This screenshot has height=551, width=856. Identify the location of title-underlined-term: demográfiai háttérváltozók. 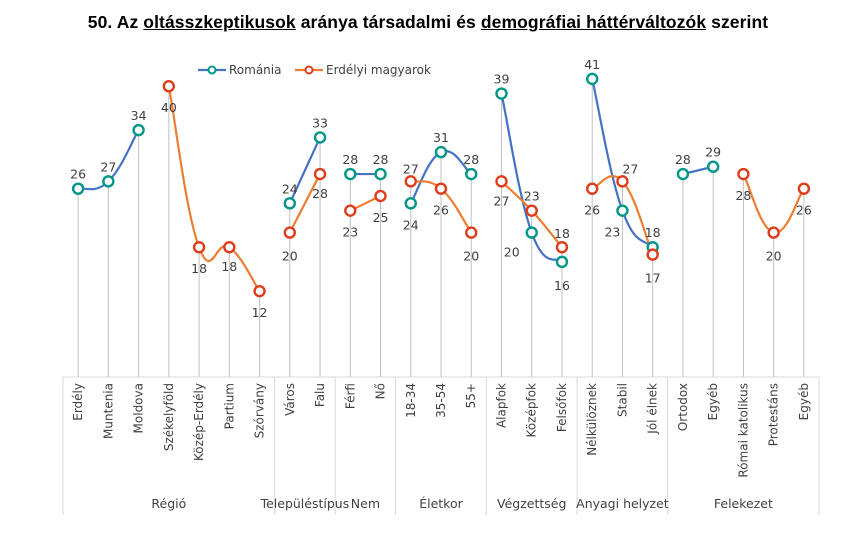
(593, 22).